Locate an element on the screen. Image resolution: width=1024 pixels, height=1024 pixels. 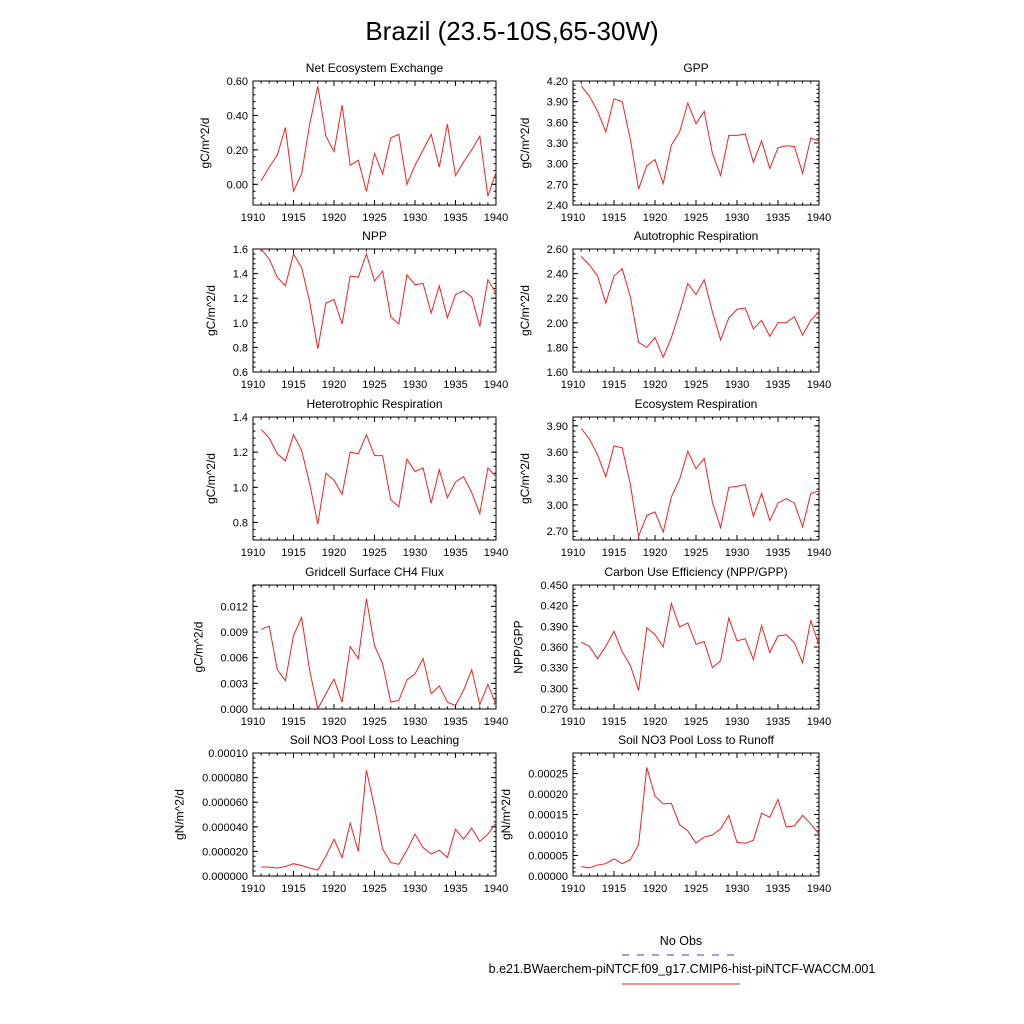
y-tick-label: 1.0 is located at coordinates (240, 488).